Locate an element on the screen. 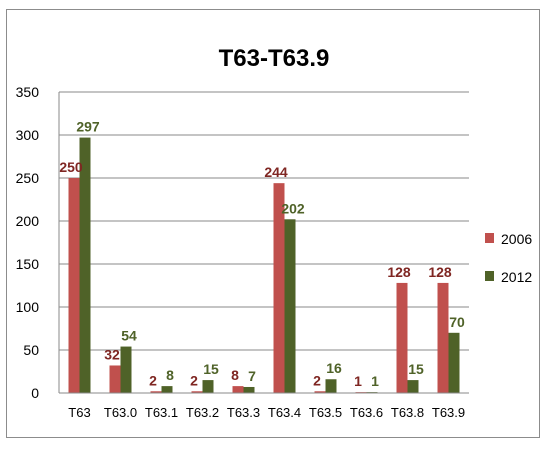  bar-2012-T63.2 is located at coordinates (208, 386).